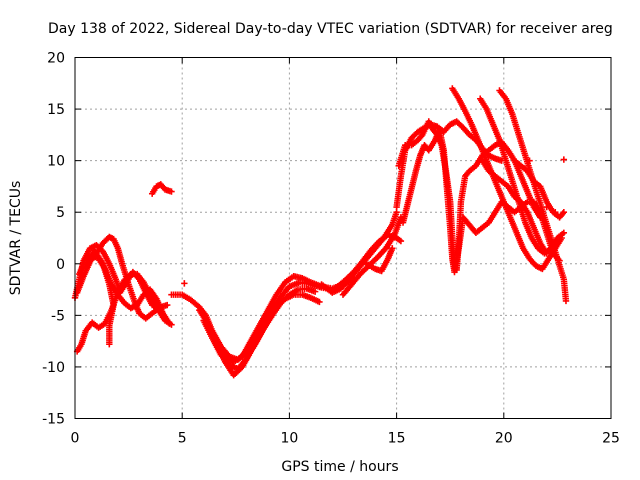 This screenshot has height=480, width=640. What do you see at coordinates (53, 420) in the screenshot?
I see `y-tick-label: -15` at bounding box center [53, 420].